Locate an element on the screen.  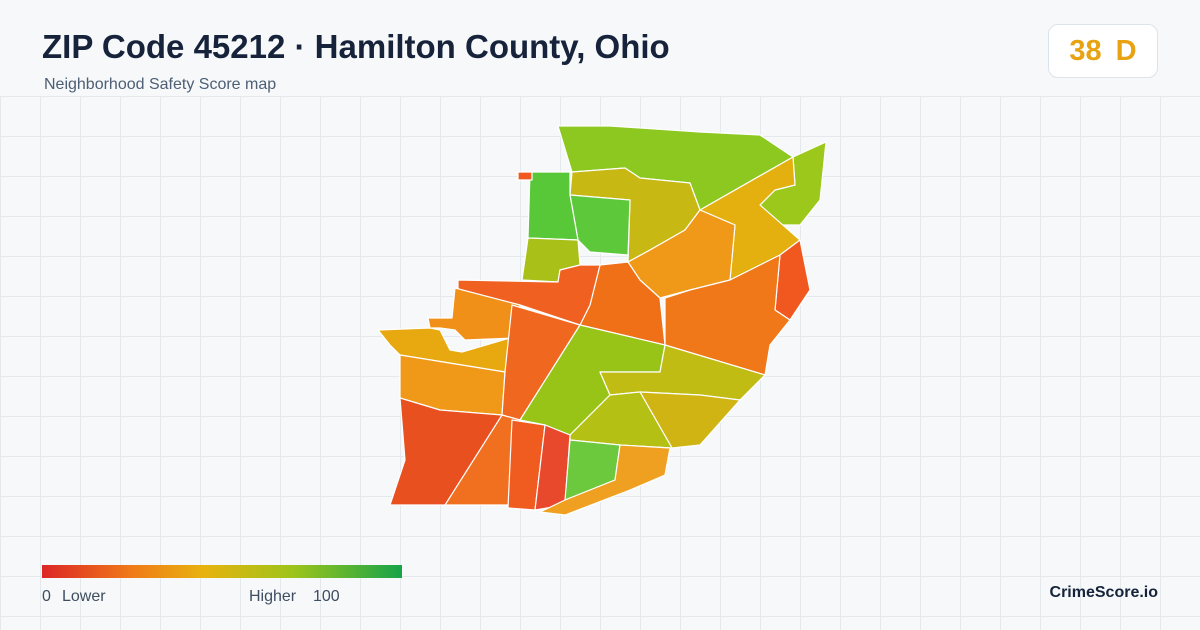
legend-max-label: Higher is located at coordinates (273, 596).